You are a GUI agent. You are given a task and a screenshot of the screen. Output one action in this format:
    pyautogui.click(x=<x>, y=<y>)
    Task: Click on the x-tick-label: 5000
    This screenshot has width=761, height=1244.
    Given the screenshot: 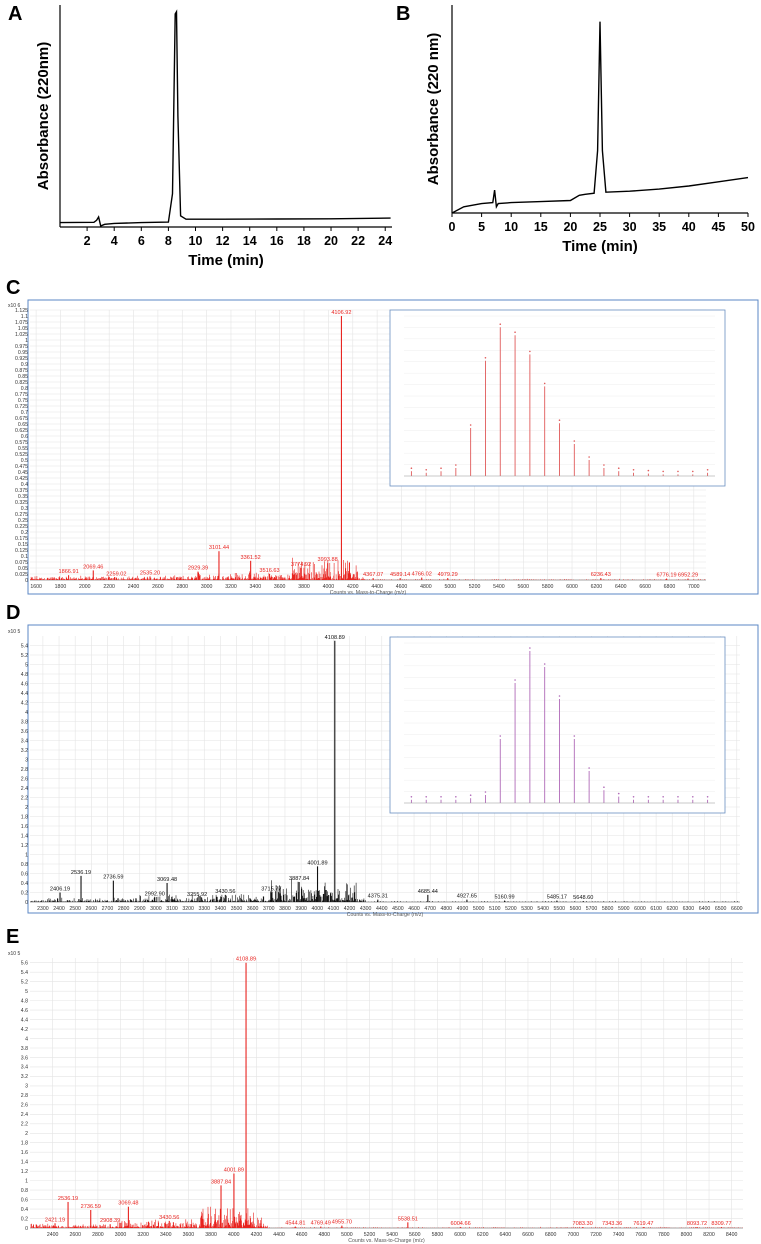 What is the action you would take?
    pyautogui.click(x=479, y=909)
    